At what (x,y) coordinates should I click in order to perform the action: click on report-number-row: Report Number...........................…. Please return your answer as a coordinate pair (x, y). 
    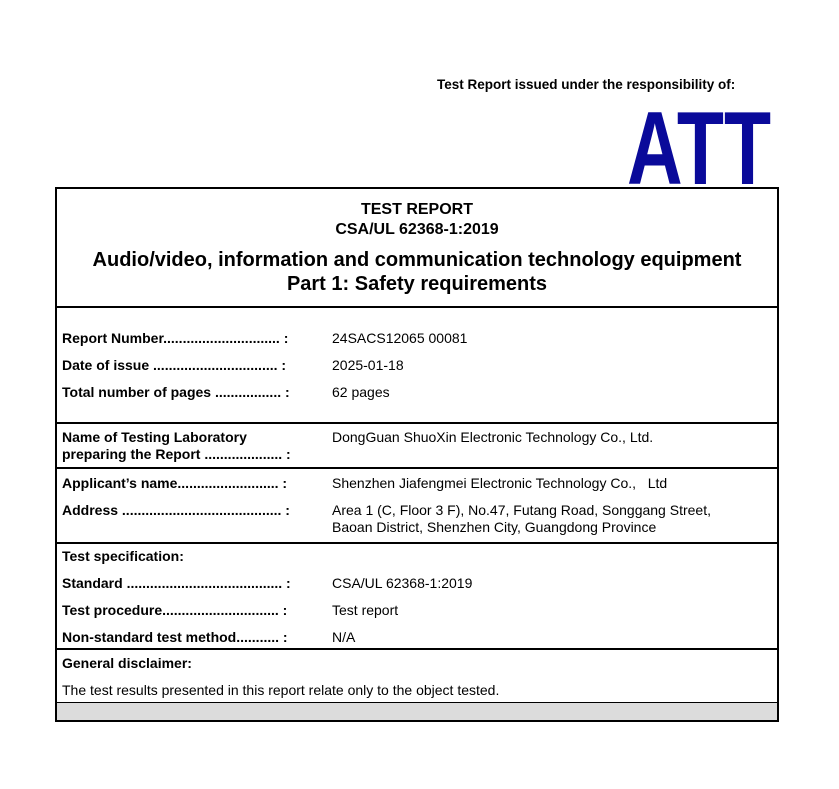
    Looking at the image, I should click on (417, 338).